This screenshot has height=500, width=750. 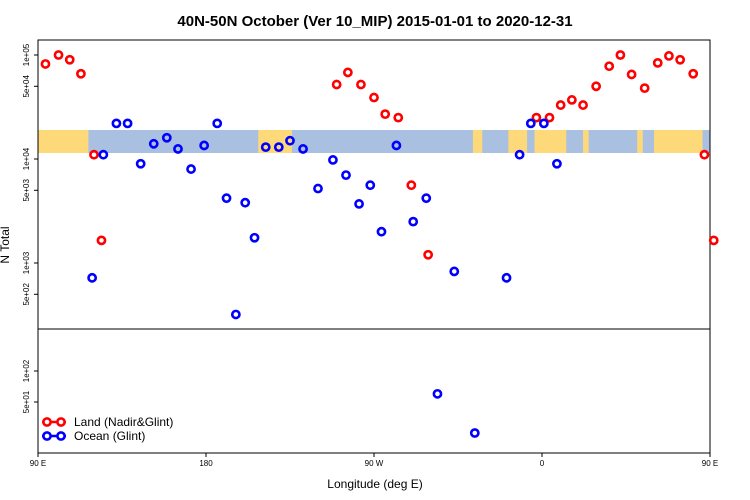 I want to click on x-axis: 90 E 180 90 W 0 90 E, so click(x=374, y=460).